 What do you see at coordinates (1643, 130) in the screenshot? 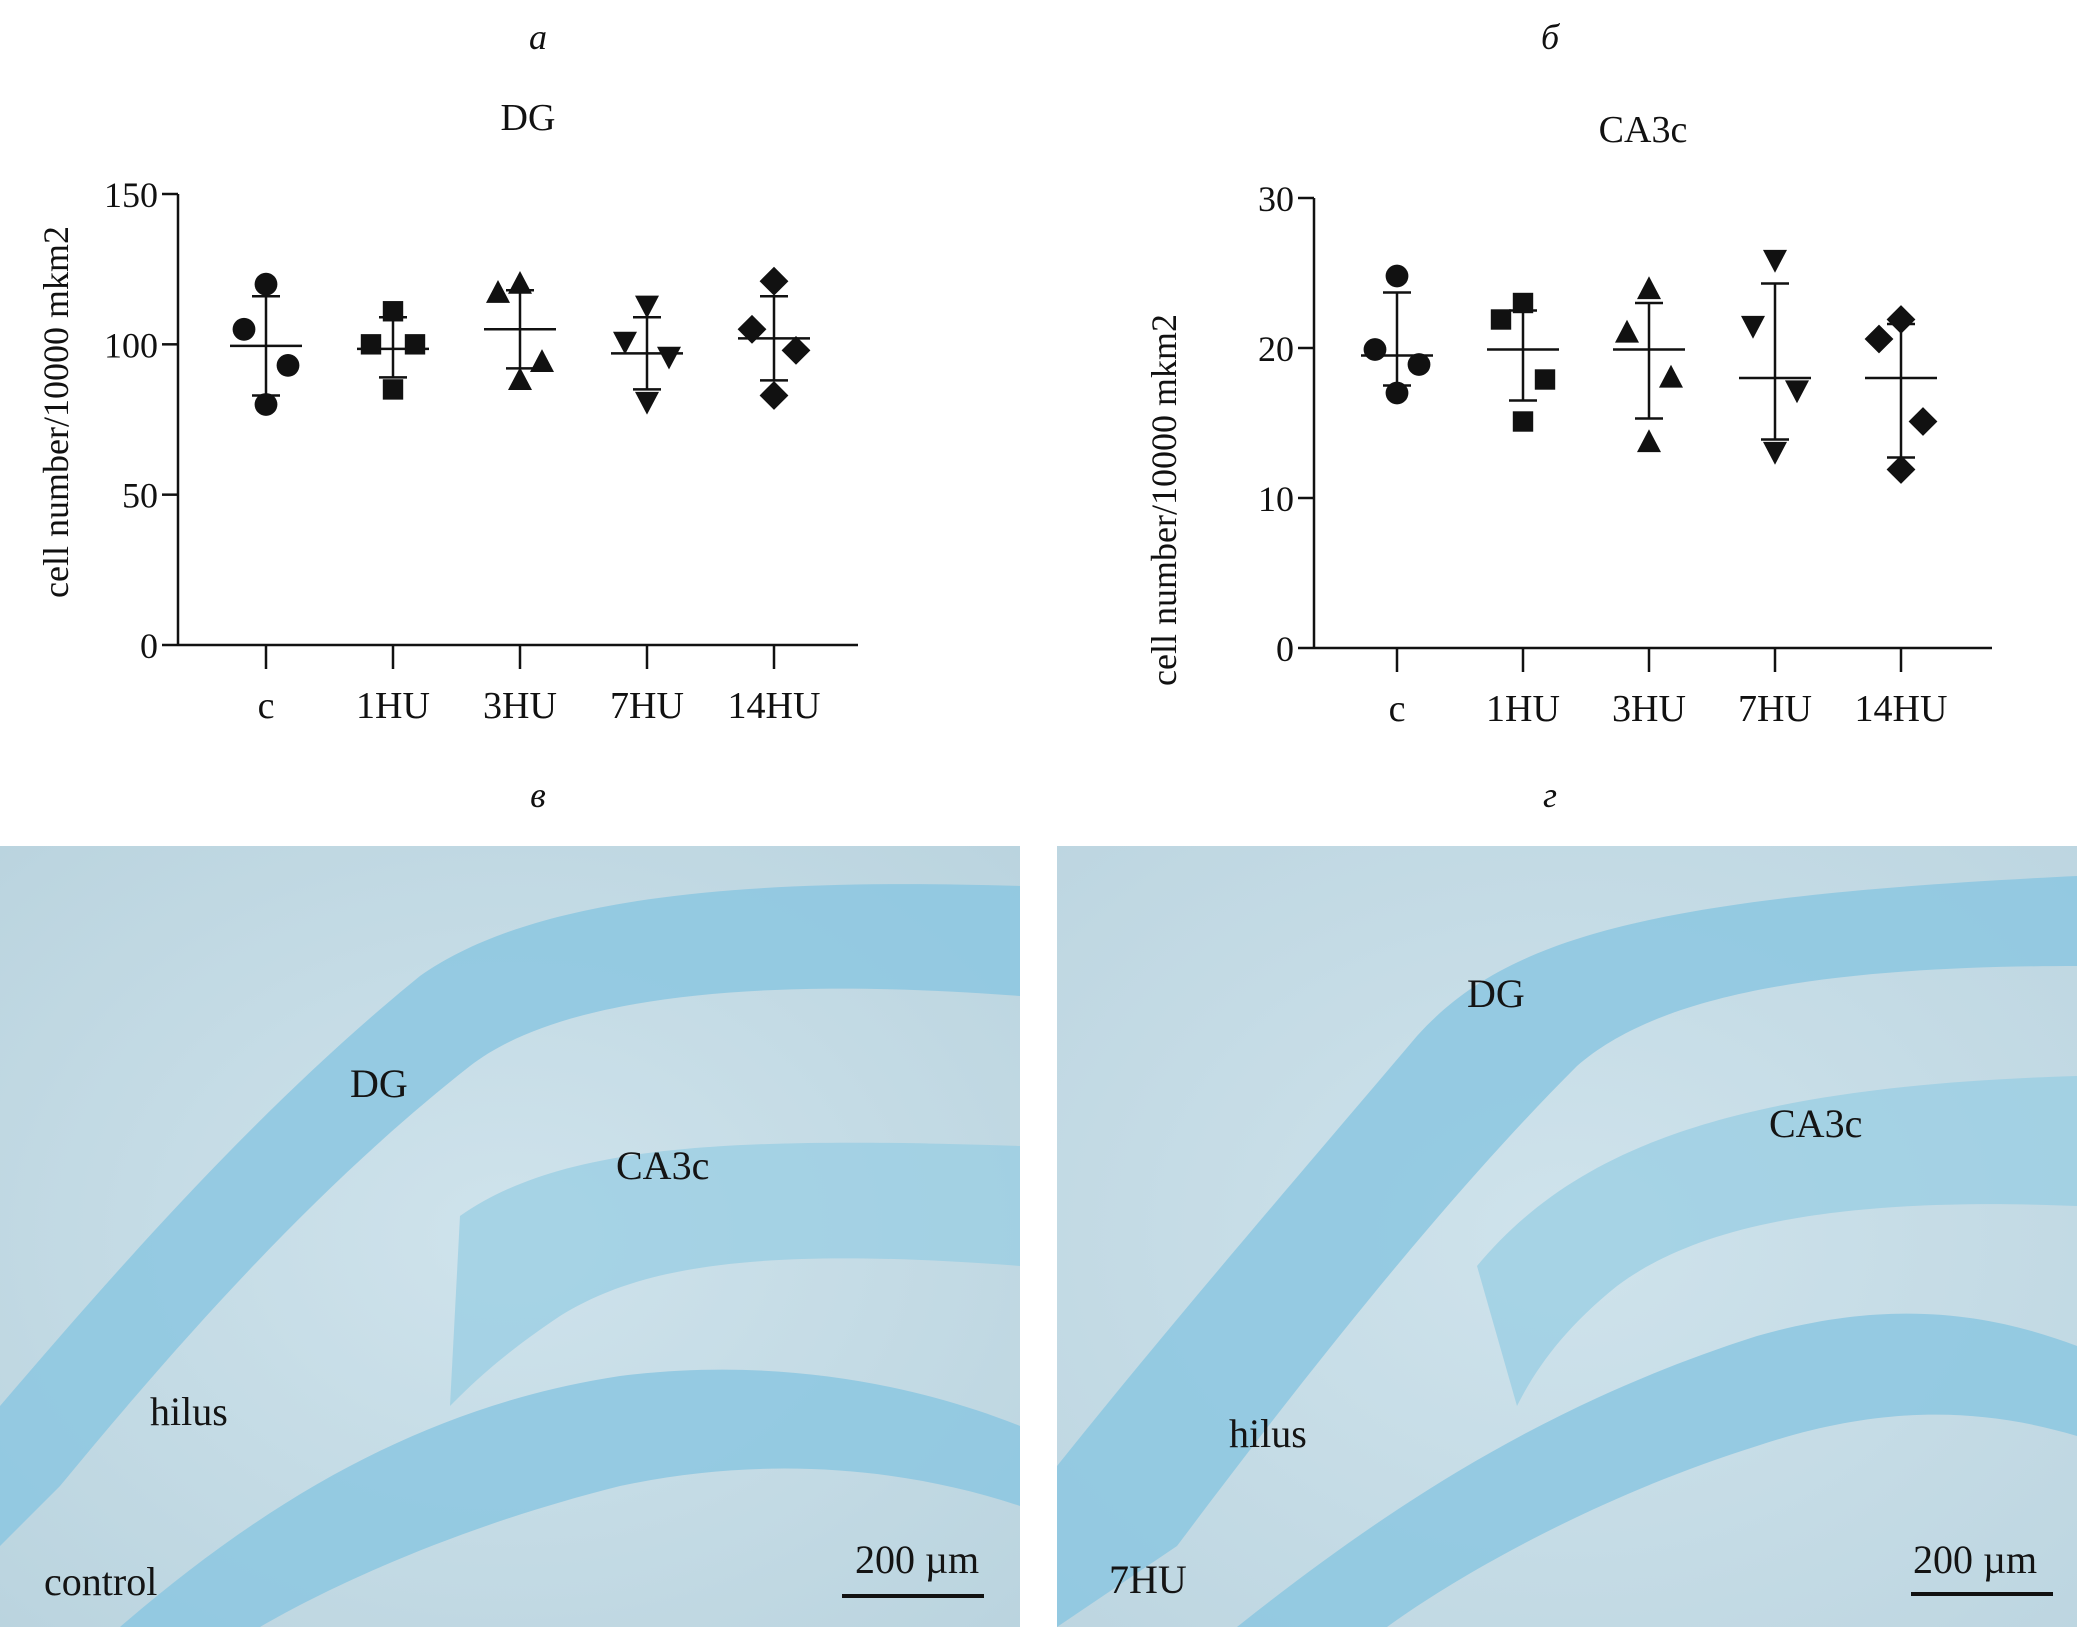
I see `chart-title: CA3c` at bounding box center [1643, 130].